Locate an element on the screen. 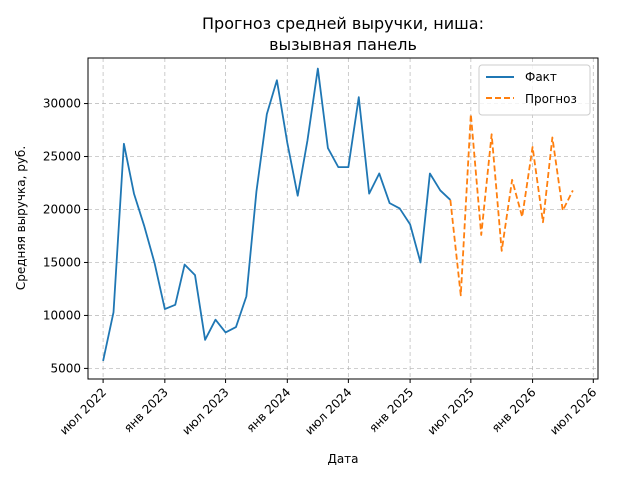 The height and width of the screenshot is (484, 640). y-tick-label: 30000 is located at coordinates (62, 104).